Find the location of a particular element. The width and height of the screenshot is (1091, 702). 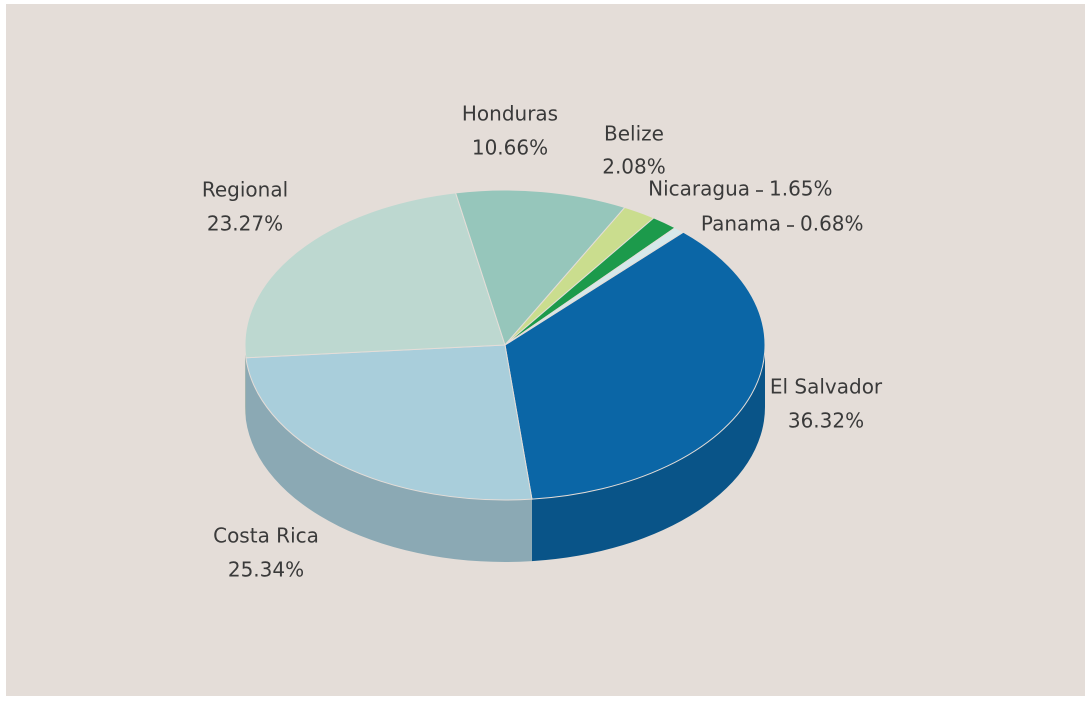

slice-label: Honduras is located at coordinates (510, 114).